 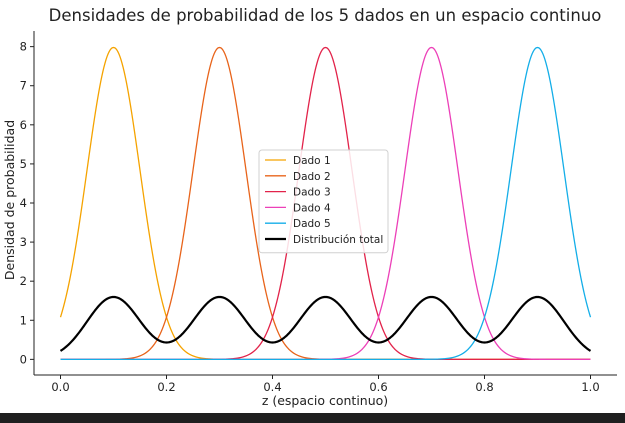 I want to click on y-tick-label: 6, so click(x=23, y=125).